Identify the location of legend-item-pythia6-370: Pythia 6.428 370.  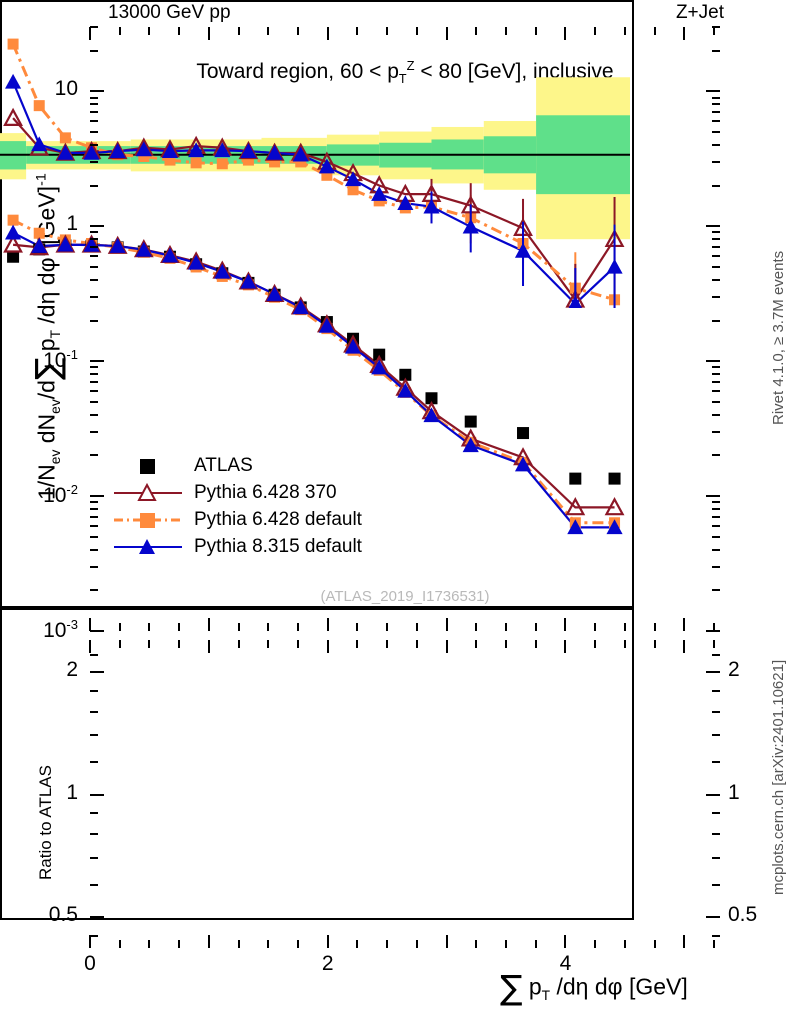
(237, 492).